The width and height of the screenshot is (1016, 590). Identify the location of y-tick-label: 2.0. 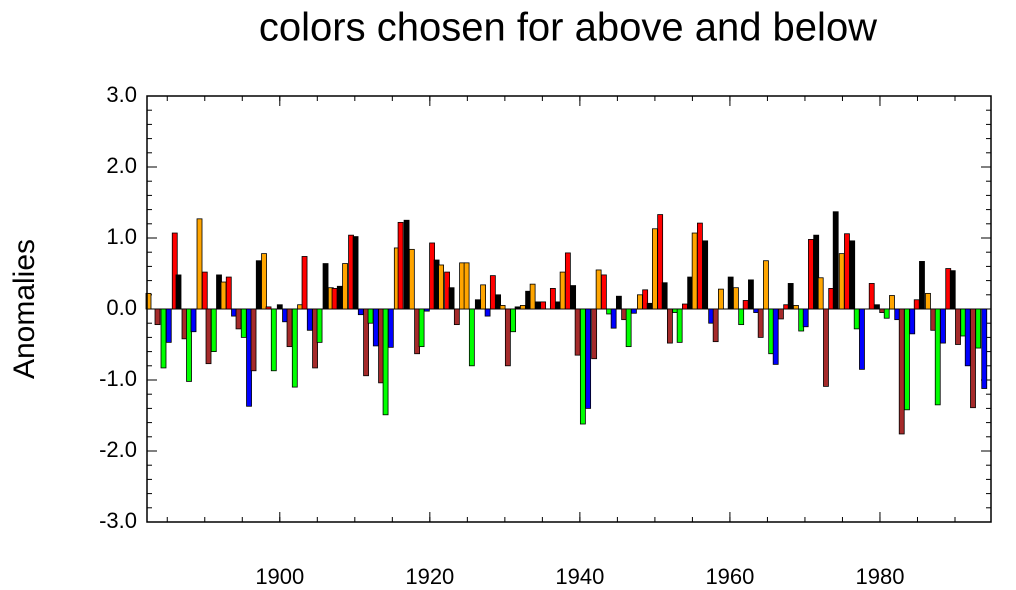
(121, 165).